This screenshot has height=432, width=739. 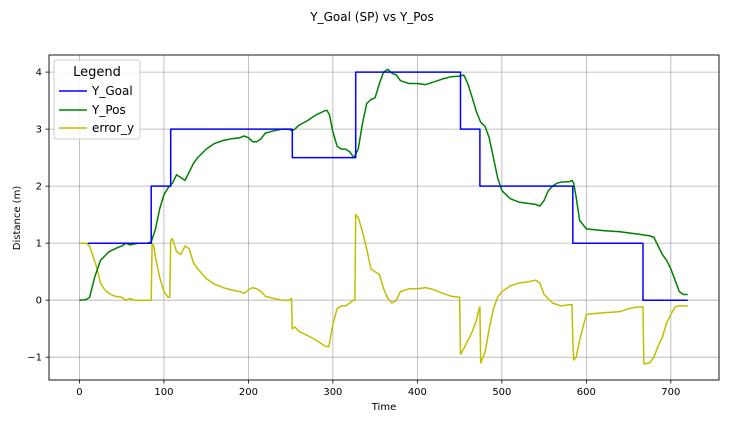 What do you see at coordinates (332, 392) in the screenshot?
I see `x-tick-label: 300` at bounding box center [332, 392].